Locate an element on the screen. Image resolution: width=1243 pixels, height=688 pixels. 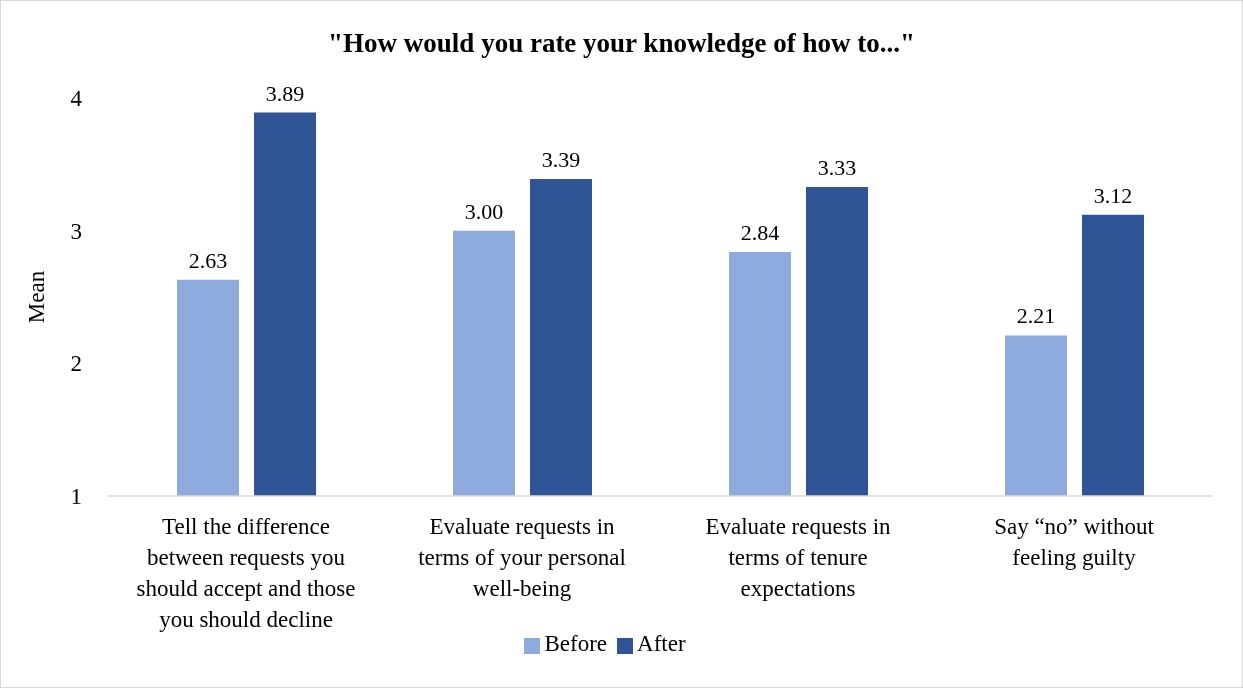
data-label: 3.12 is located at coordinates (1113, 195).